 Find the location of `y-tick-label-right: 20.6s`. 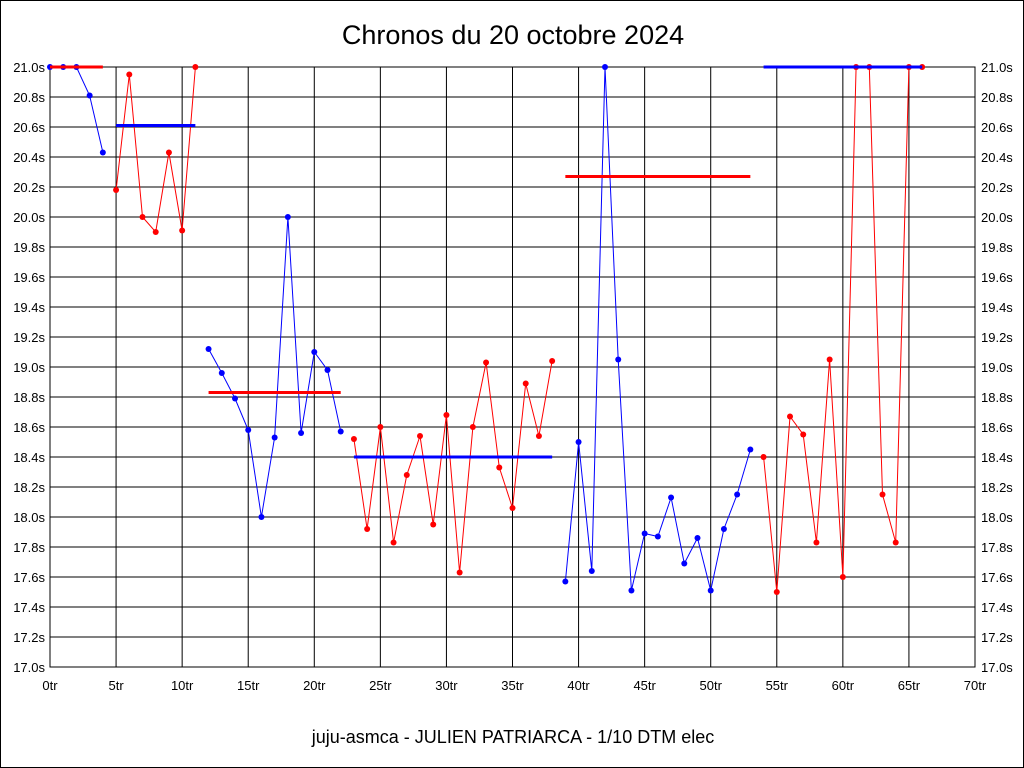

y-tick-label-right: 20.6s is located at coordinates (997, 127).